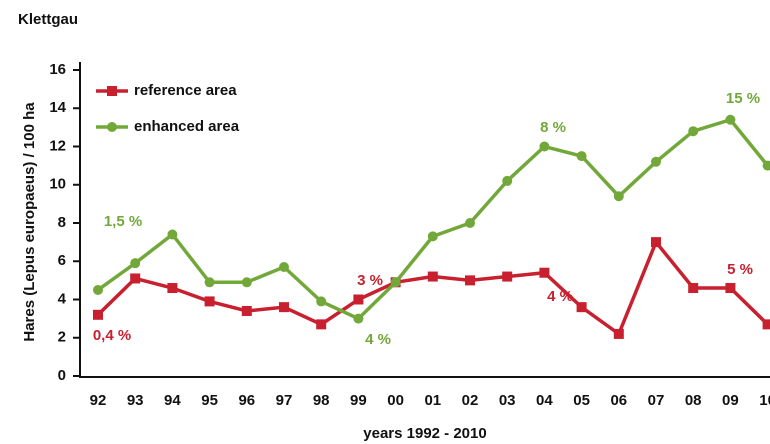 The height and width of the screenshot is (444, 770). I want to click on x-tick-label: 93, so click(135, 400).